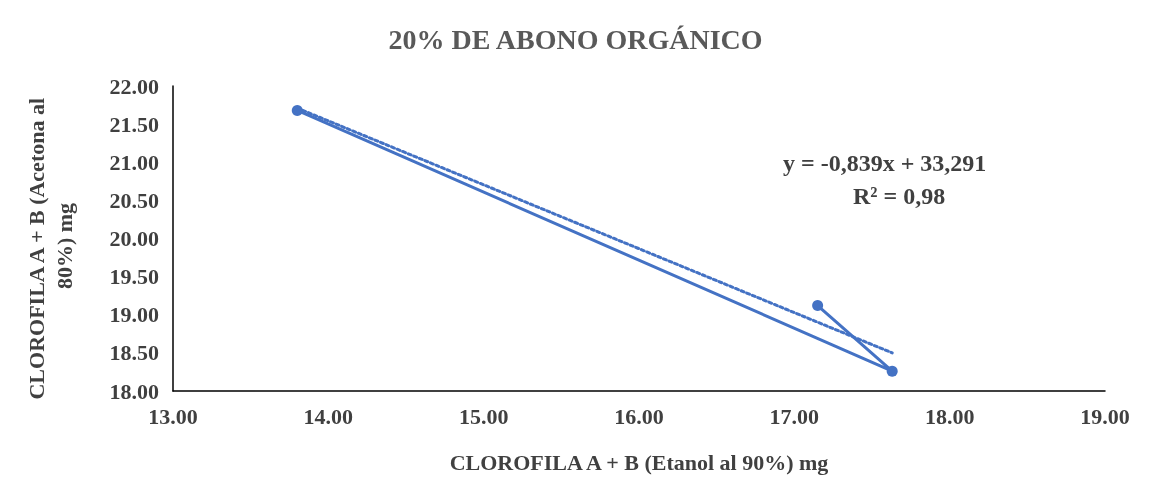 Image resolution: width=1151 pixels, height=502 pixels. I want to click on y-tick-label: 20.00, so click(134, 238).